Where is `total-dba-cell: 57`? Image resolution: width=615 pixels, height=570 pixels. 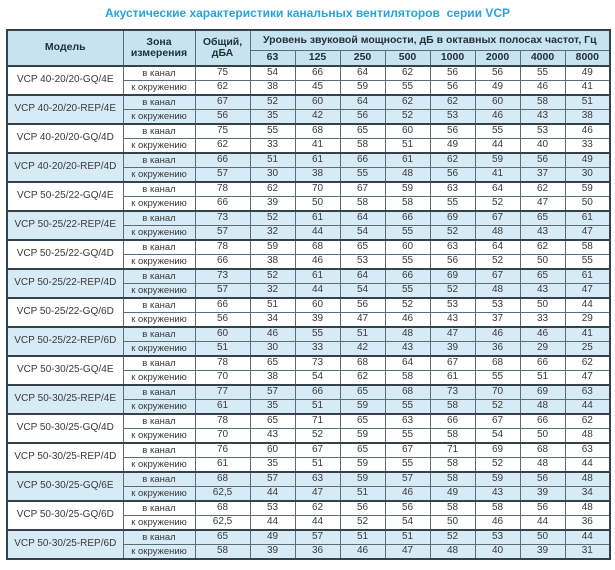 total-dba-cell: 57 is located at coordinates (222, 233).